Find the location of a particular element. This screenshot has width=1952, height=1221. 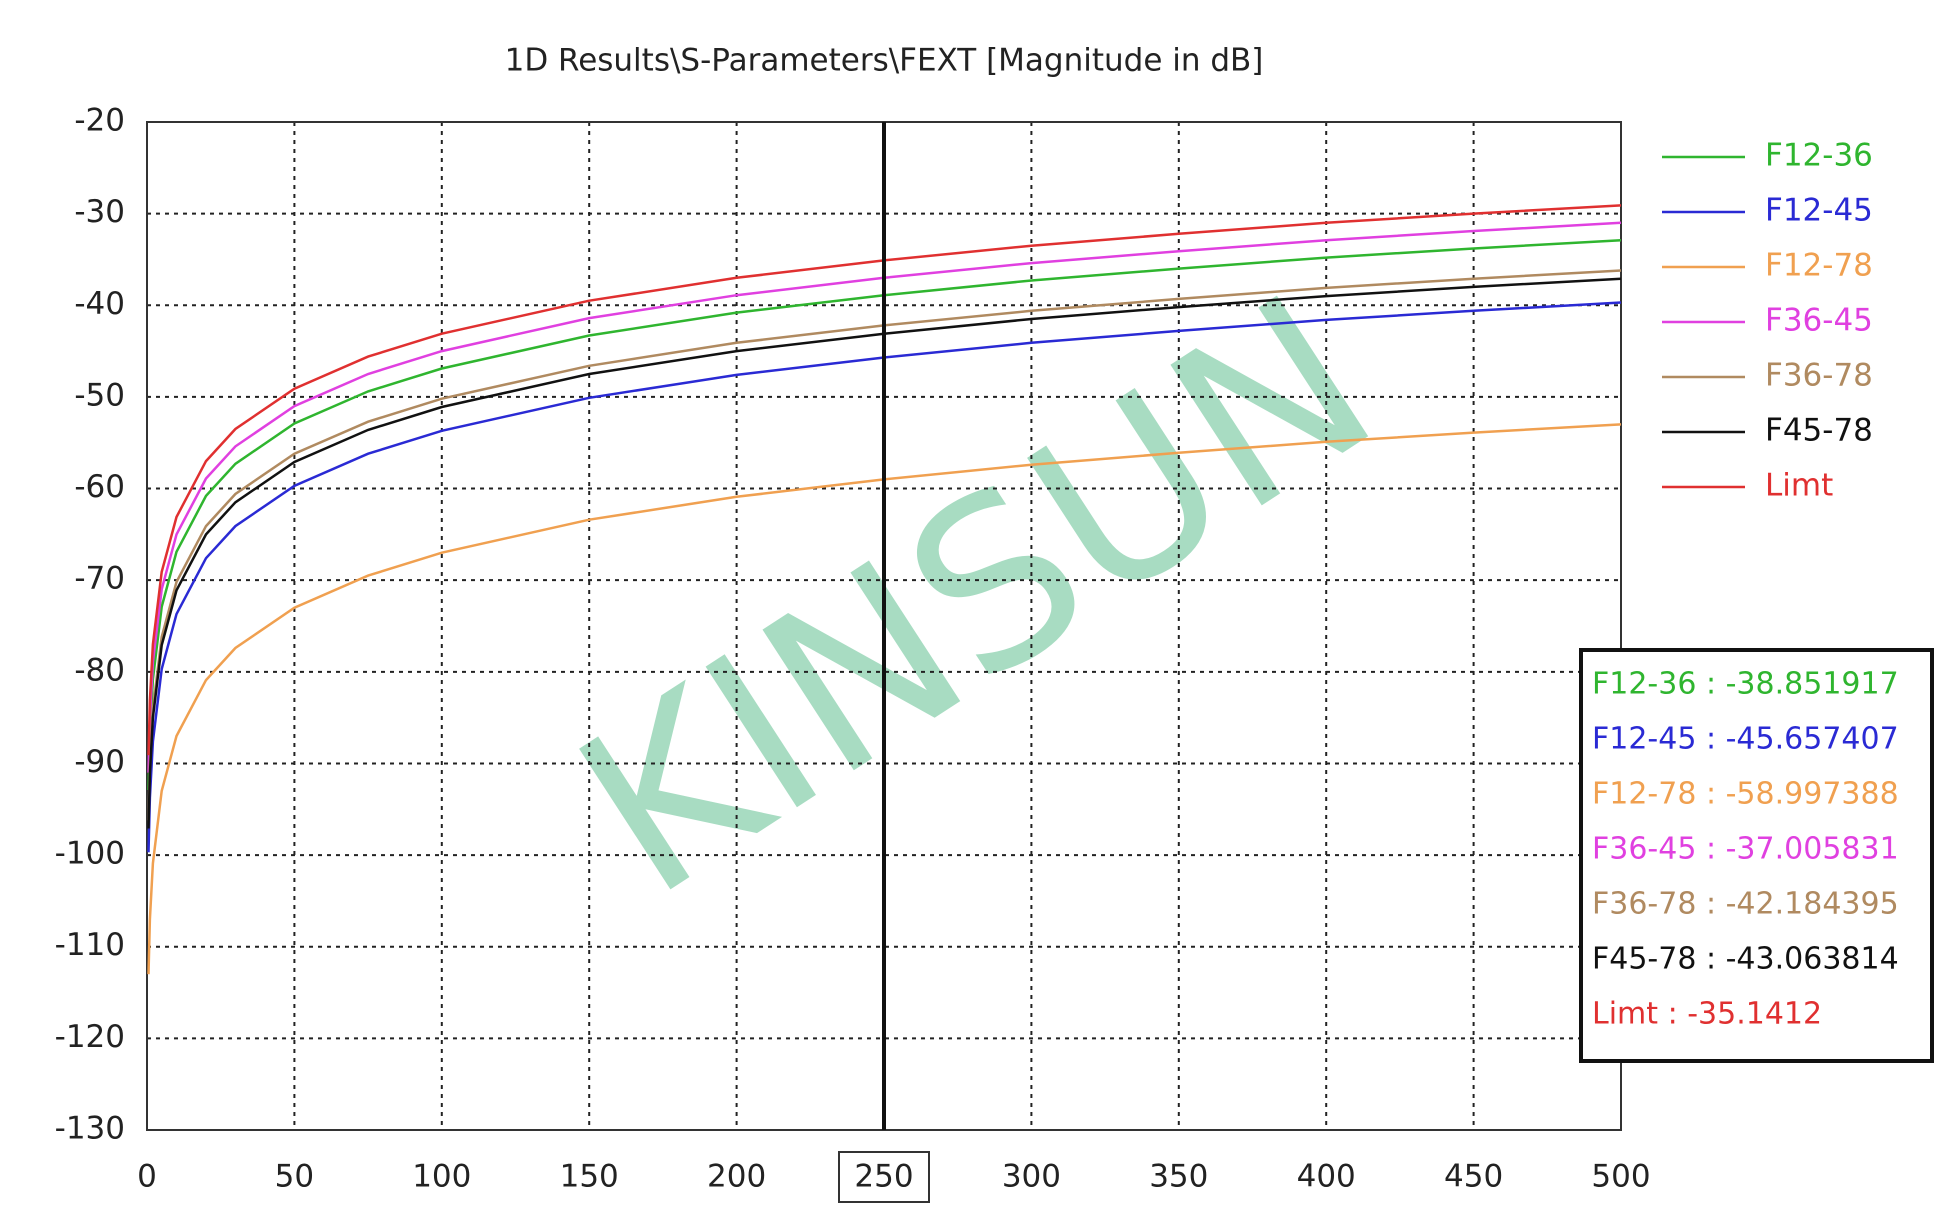

y-tick-label: -120 is located at coordinates (90, 1037).